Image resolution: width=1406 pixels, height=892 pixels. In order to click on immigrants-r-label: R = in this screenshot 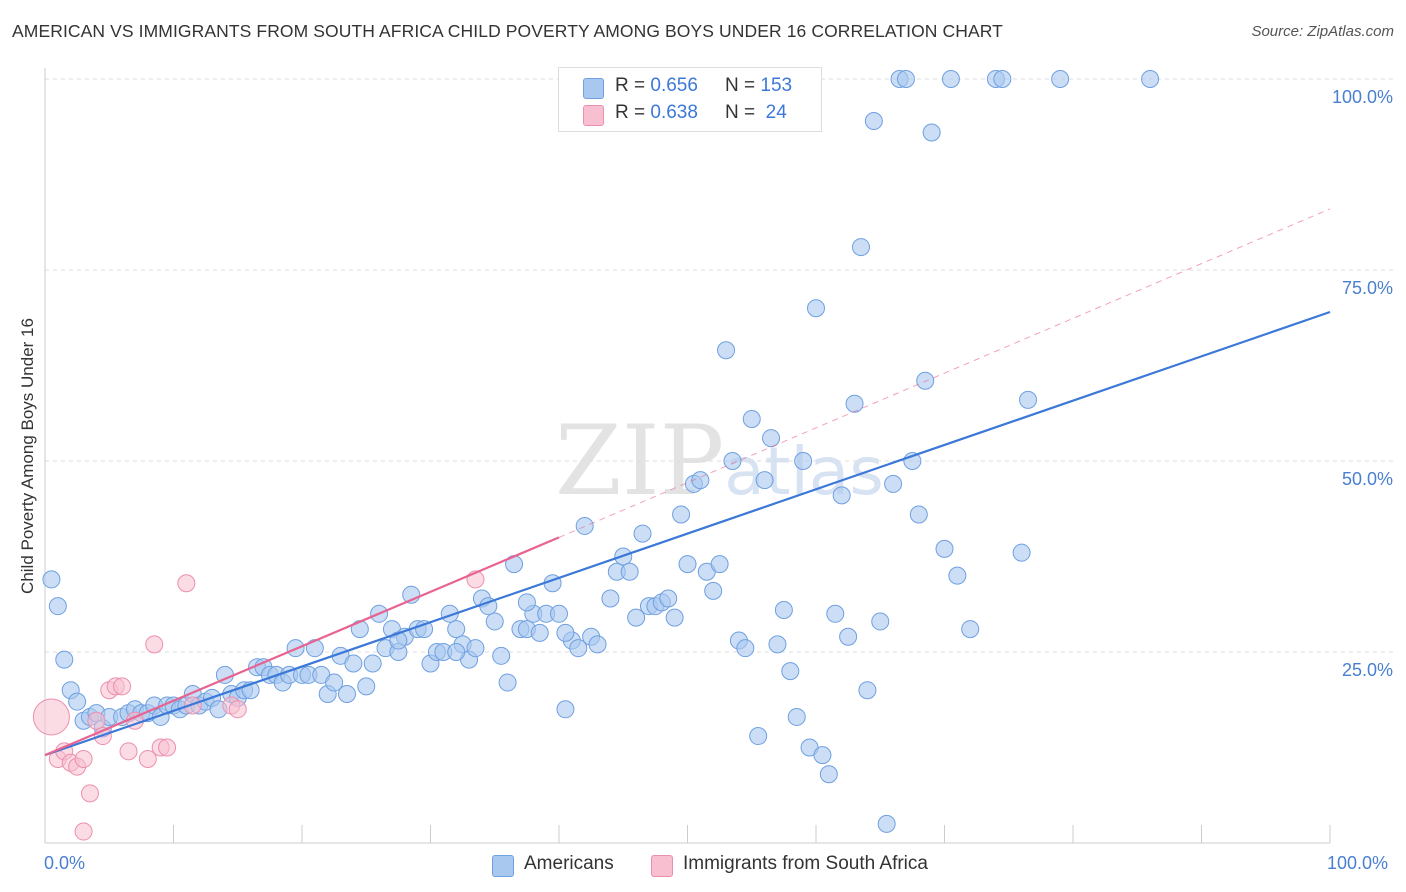, I will do `click(633, 112)`.